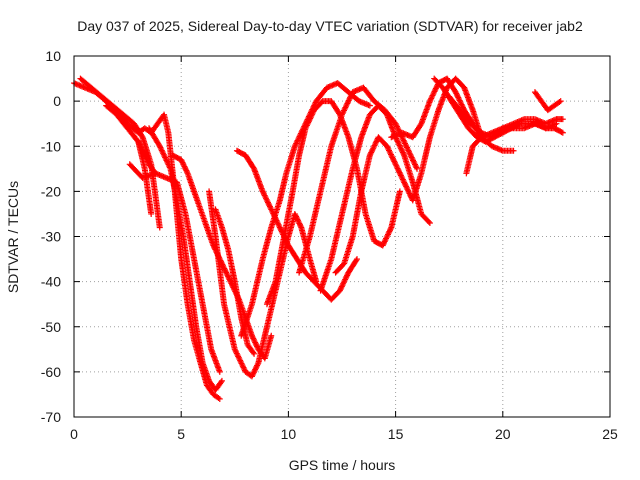 The height and width of the screenshot is (480, 640). I want to click on y-tick-label: -30, so click(51, 237).